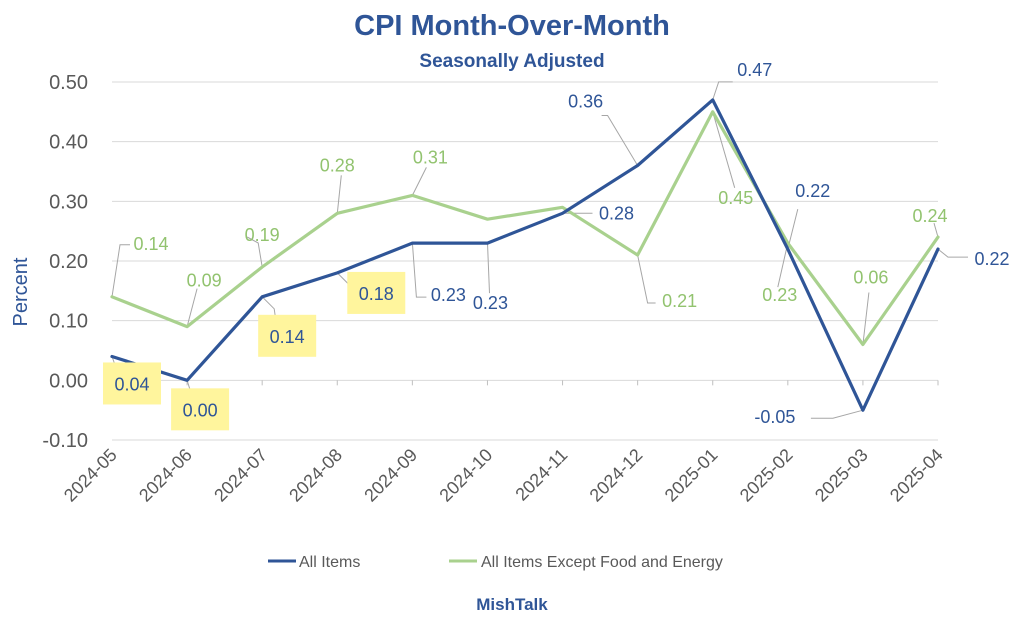  What do you see at coordinates (602, 562) in the screenshot?
I see `legend-label-core: All Items Except Food and Energy` at bounding box center [602, 562].